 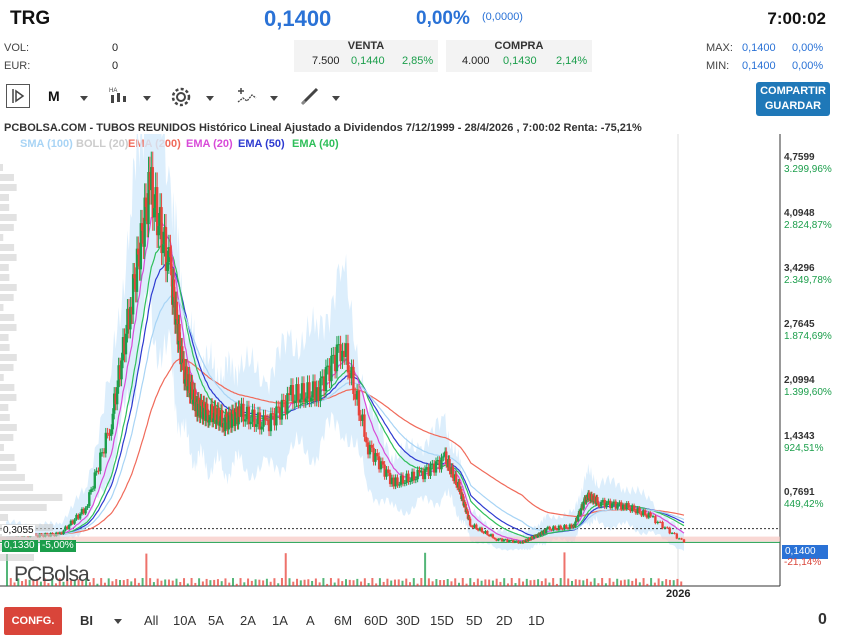 I want to click on play-icon, so click(x=18, y=96).